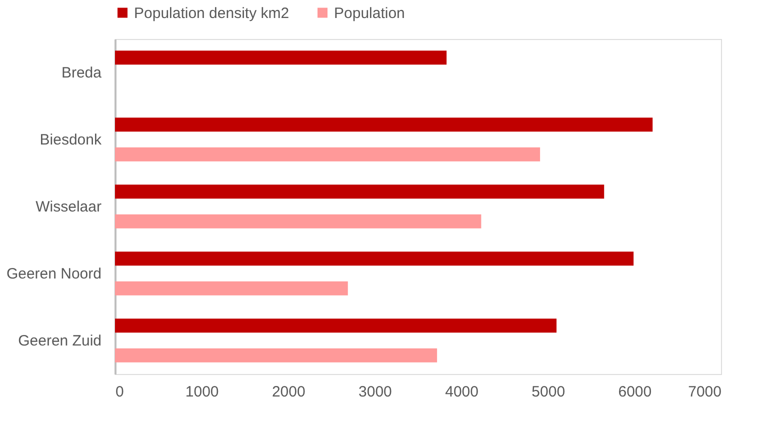 The width and height of the screenshot is (782, 432). I want to click on x-tick-label: 3000, so click(375, 392).